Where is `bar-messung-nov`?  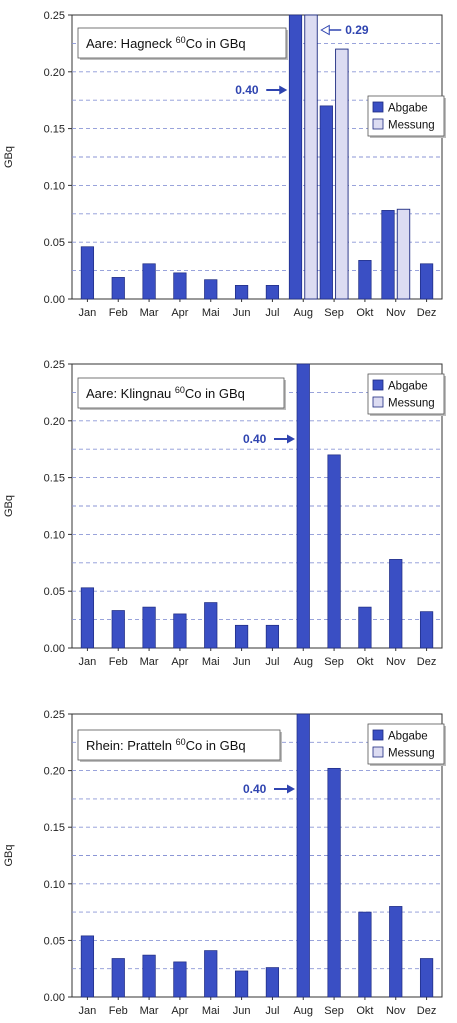 bar-messung-nov is located at coordinates (403, 254).